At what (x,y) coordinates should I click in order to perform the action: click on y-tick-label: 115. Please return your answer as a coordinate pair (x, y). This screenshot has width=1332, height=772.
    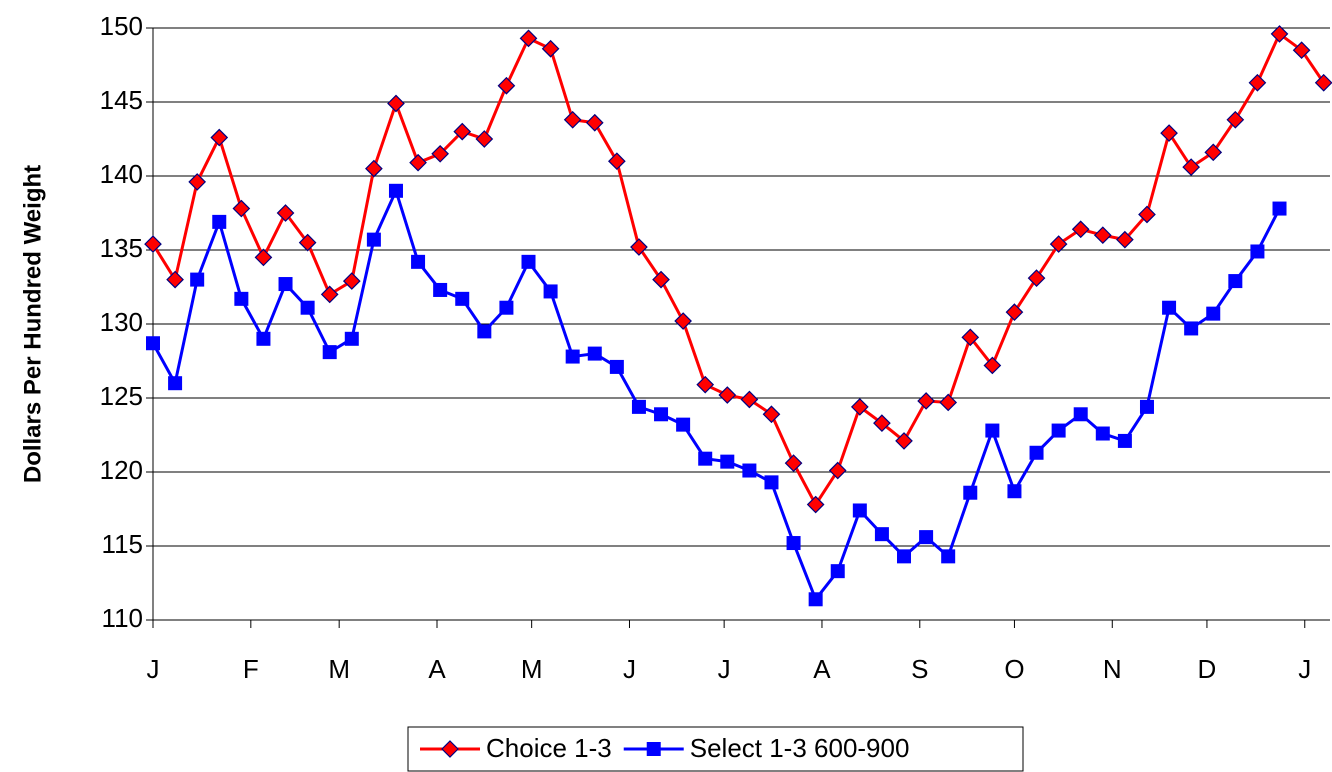
    Looking at the image, I should click on (122, 544).